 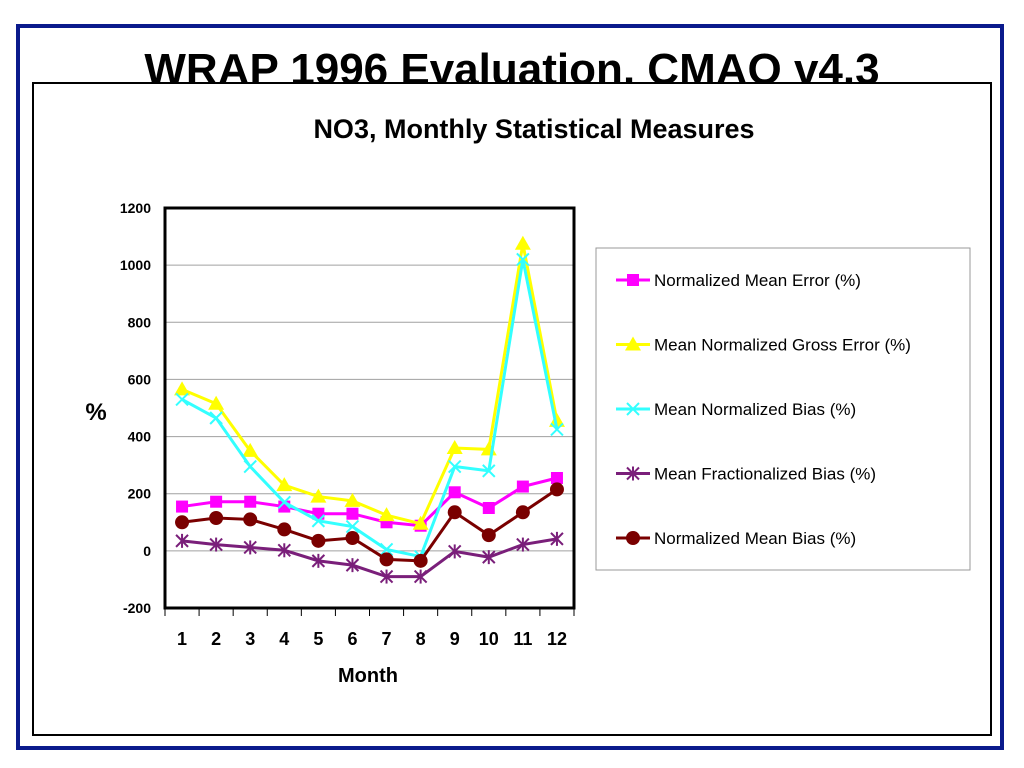 I want to click on legend-entry-3: Mean Normalized Bias (%), so click(x=736, y=409).